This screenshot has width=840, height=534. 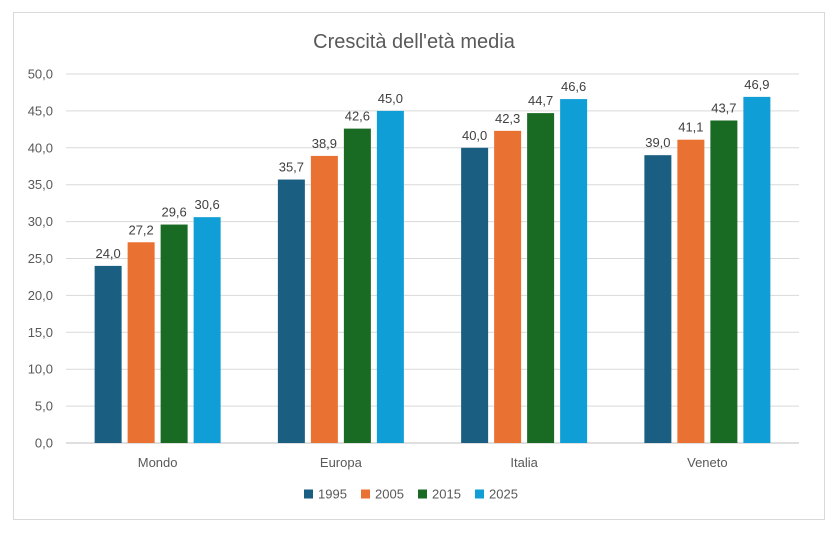 I want to click on bar-mondo-2025, so click(x=207, y=330).